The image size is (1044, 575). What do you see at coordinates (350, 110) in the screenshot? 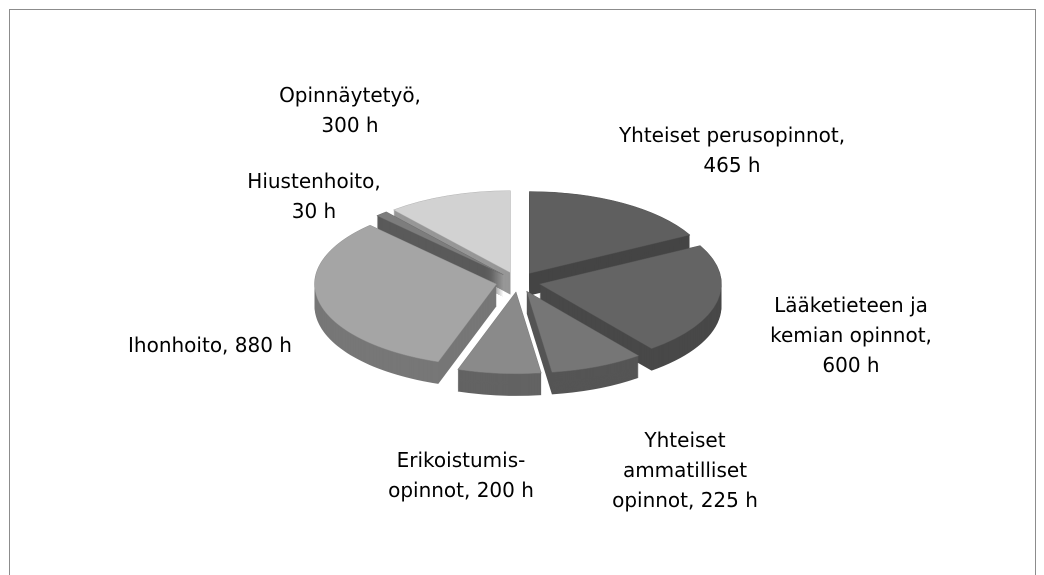
I see `data-label: Opinnäytetyö, 300 h` at bounding box center [350, 110].